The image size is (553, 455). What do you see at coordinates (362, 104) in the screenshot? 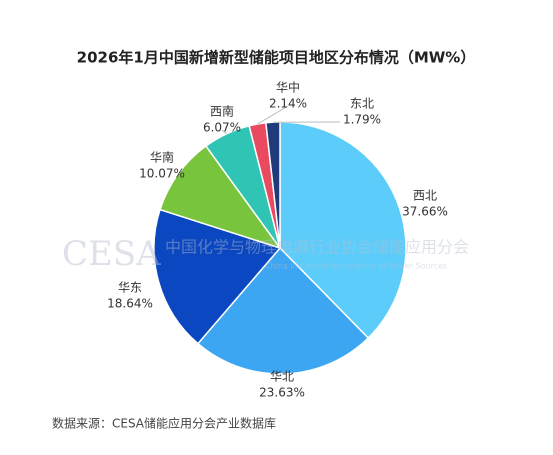
I see `slice-label: 东北` at bounding box center [362, 104].